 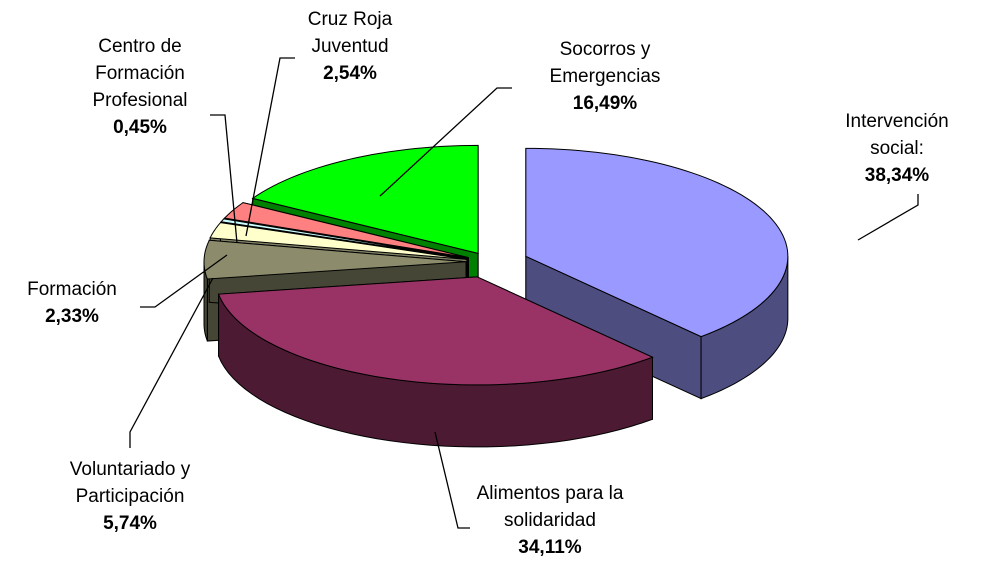 What do you see at coordinates (550, 507) in the screenshot?
I see `category-label: Alimentos para la solidaridad` at bounding box center [550, 507].